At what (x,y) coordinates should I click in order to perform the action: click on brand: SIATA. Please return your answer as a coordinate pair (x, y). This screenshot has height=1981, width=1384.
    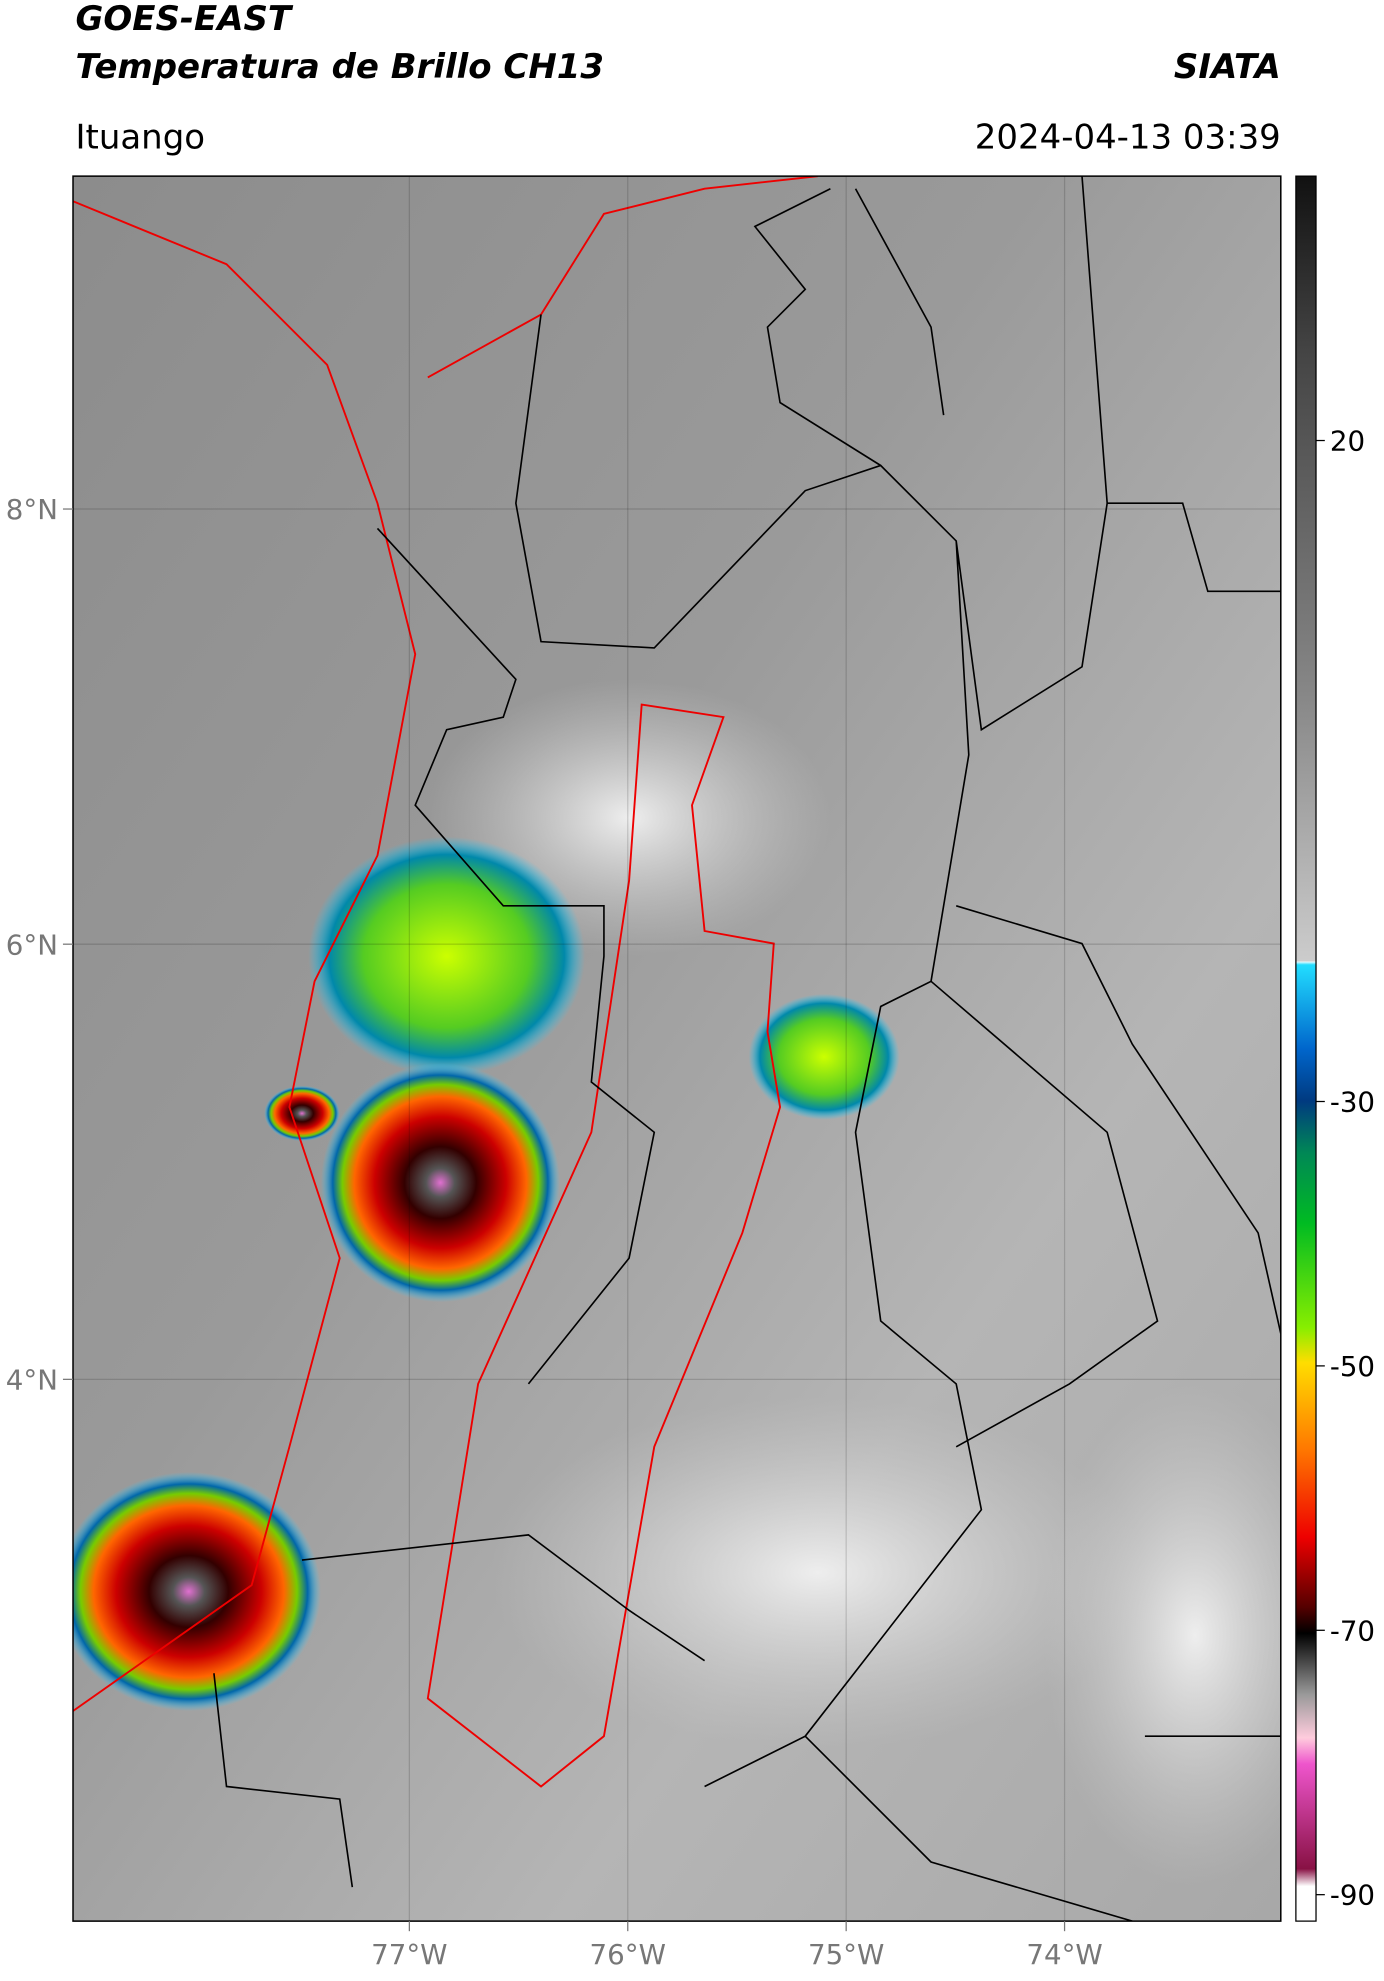
    Looking at the image, I should click on (1227, 67).